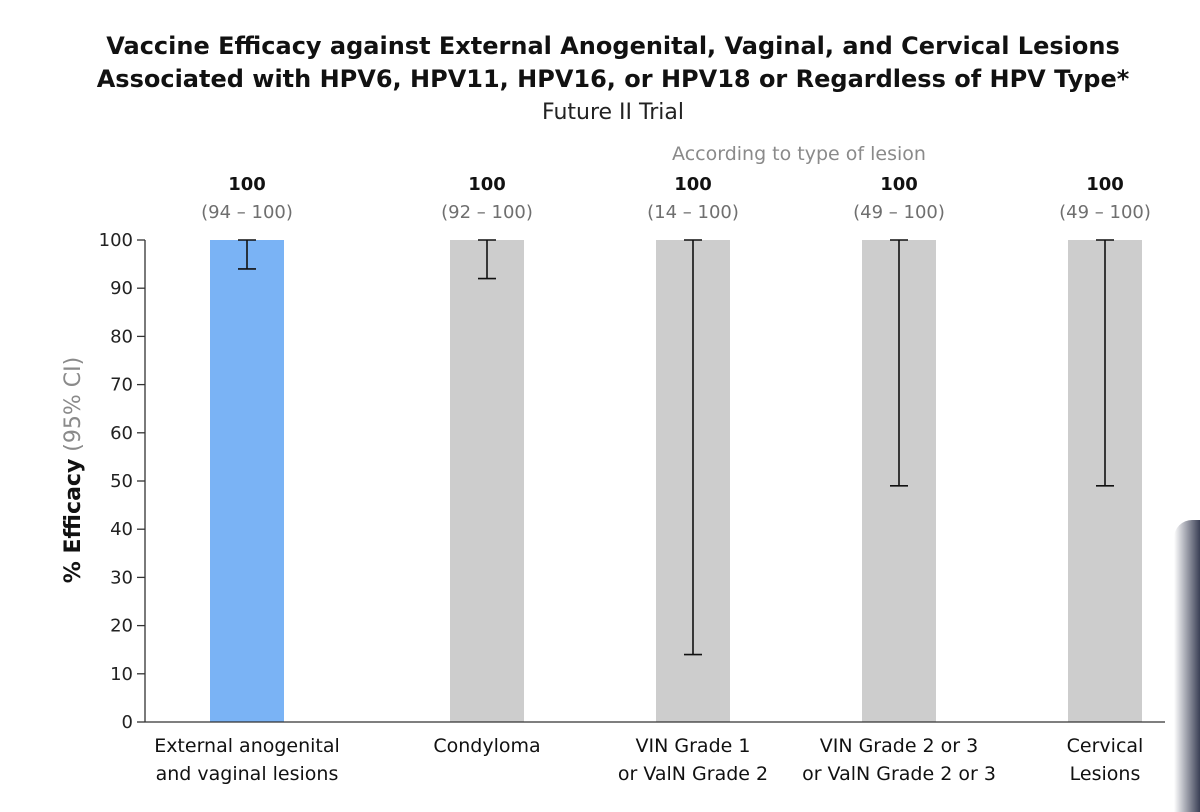 This screenshot has width=1200, height=812. Describe the element at coordinates (693, 746) in the screenshot. I see `category-label: VIN Grade 1` at that location.